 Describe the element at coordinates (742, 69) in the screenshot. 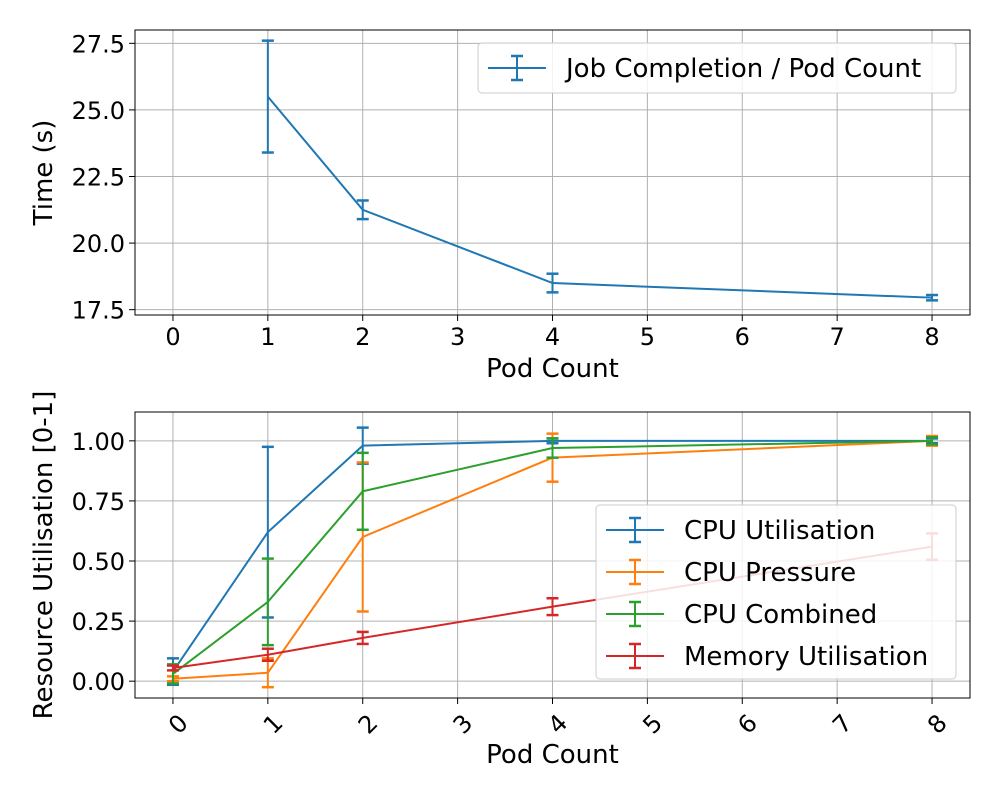

I see `legend-label: Job Completion / Pod Count` at that location.